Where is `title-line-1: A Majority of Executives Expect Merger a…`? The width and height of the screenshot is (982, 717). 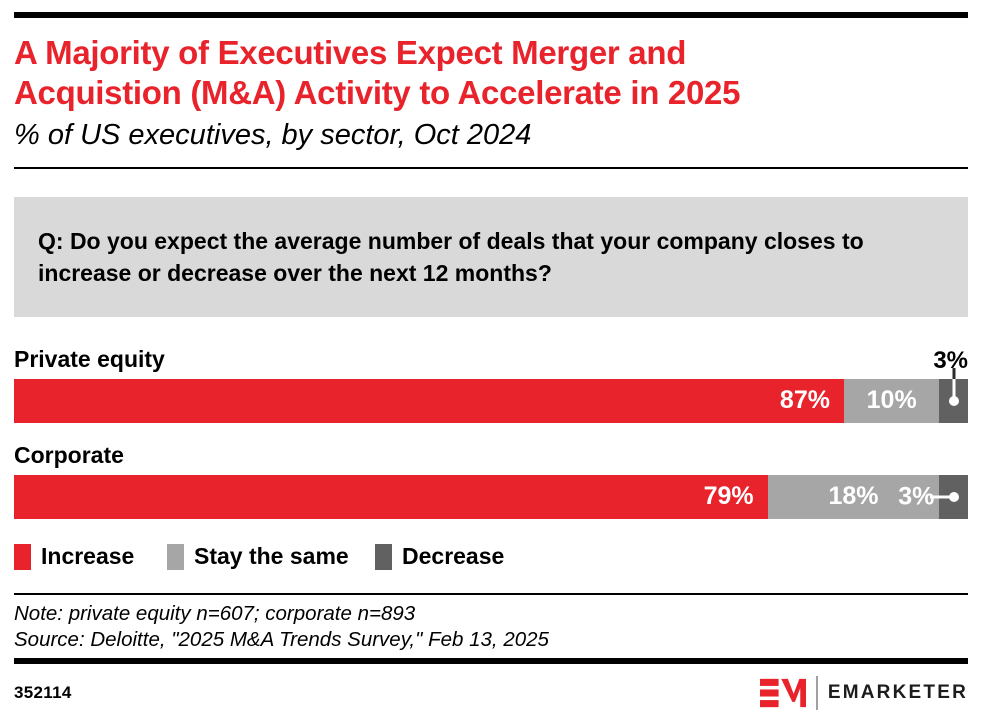 title-line-1: A Majority of Executives Expect Merger a… is located at coordinates (350, 52).